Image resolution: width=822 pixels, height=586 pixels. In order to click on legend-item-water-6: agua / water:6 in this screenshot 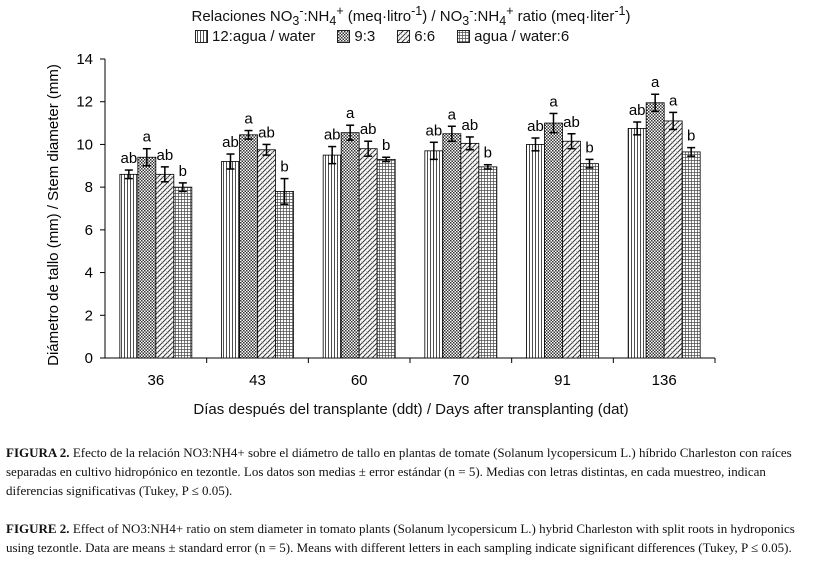, I will do `click(513, 36)`.